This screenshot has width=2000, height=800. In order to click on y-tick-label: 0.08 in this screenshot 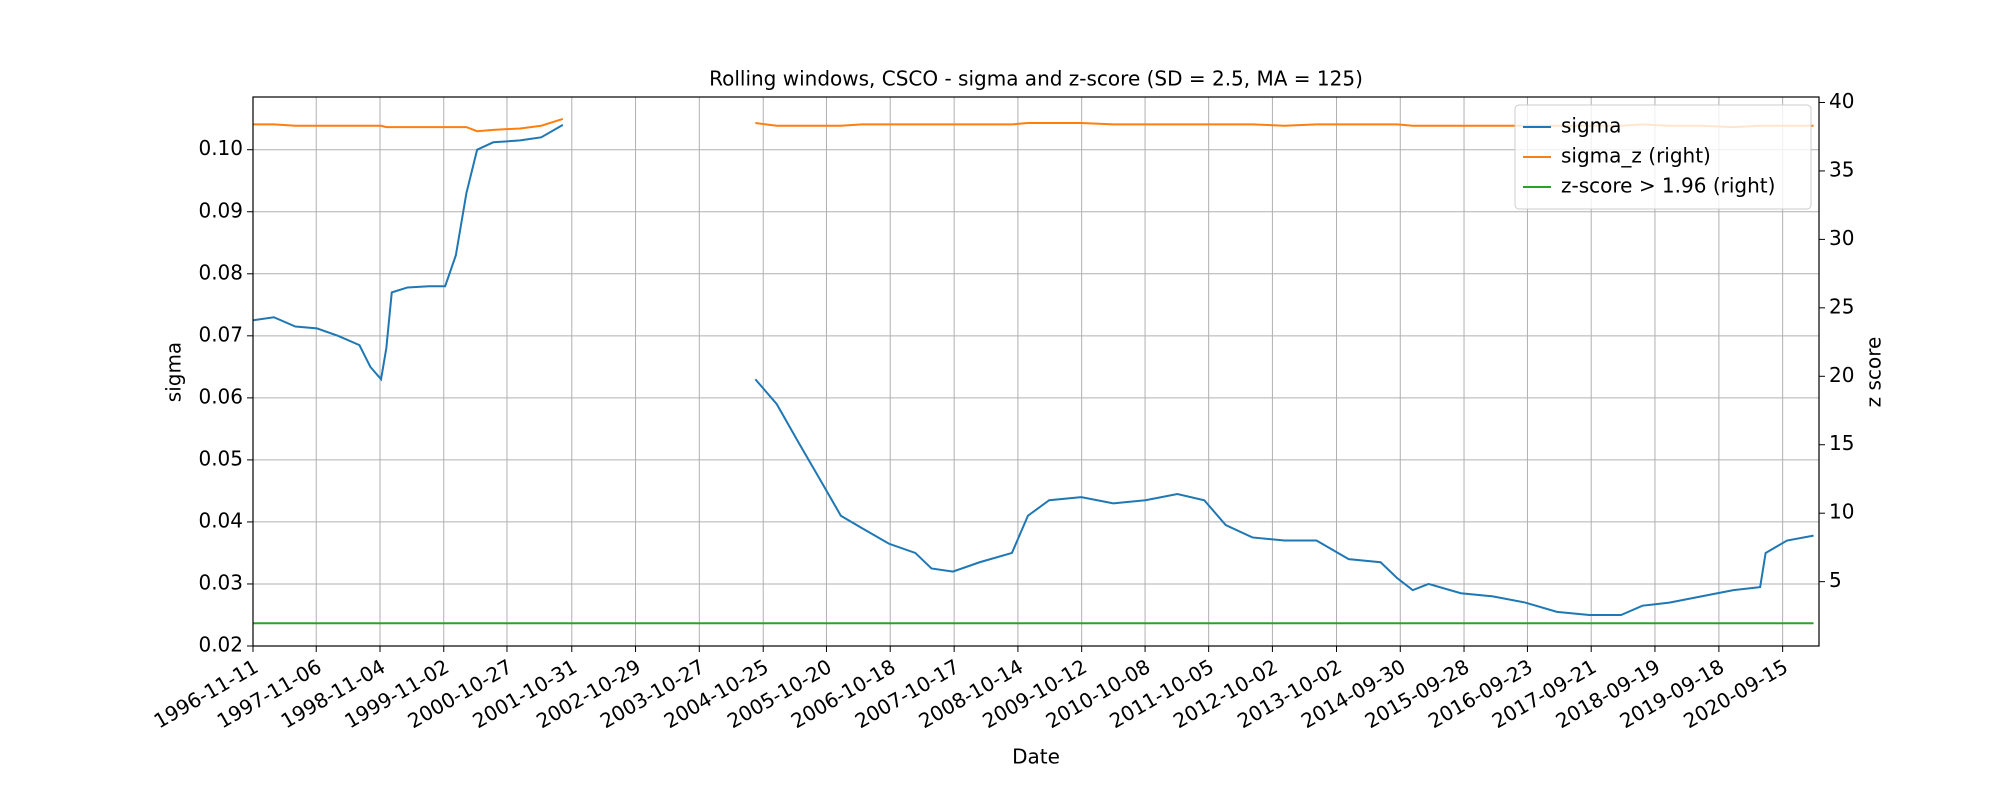, I will do `click(220, 272)`.